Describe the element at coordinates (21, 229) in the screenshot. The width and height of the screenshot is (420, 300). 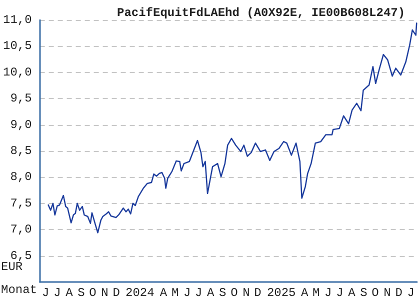
I see `y-tick-label: 7,0` at that location.